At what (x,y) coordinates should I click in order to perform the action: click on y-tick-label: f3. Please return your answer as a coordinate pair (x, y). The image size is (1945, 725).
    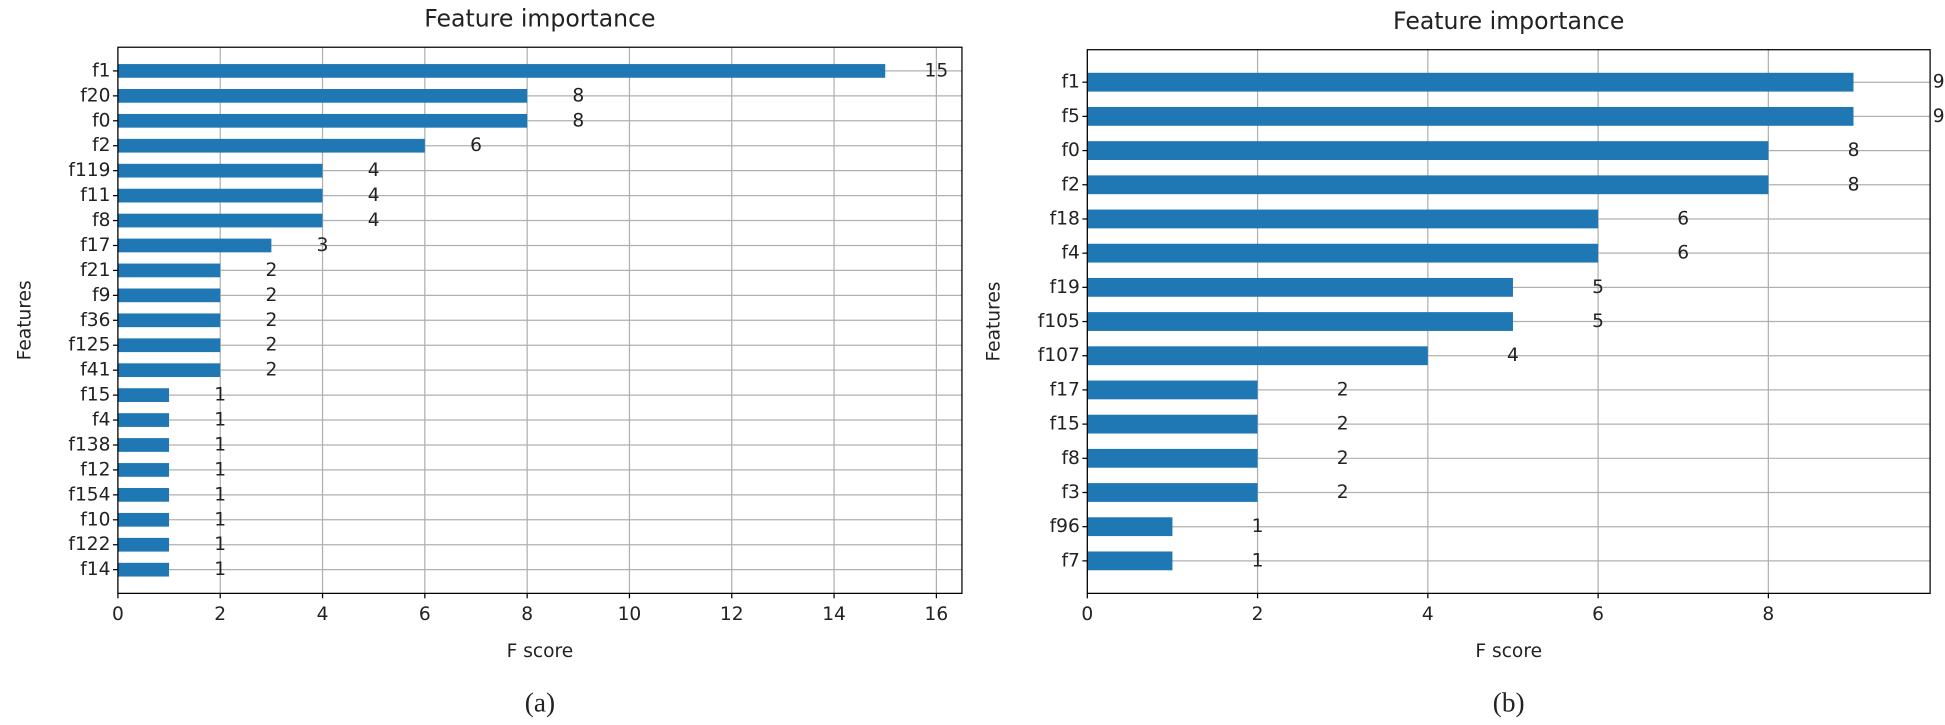
    Looking at the image, I should click on (1070, 492).